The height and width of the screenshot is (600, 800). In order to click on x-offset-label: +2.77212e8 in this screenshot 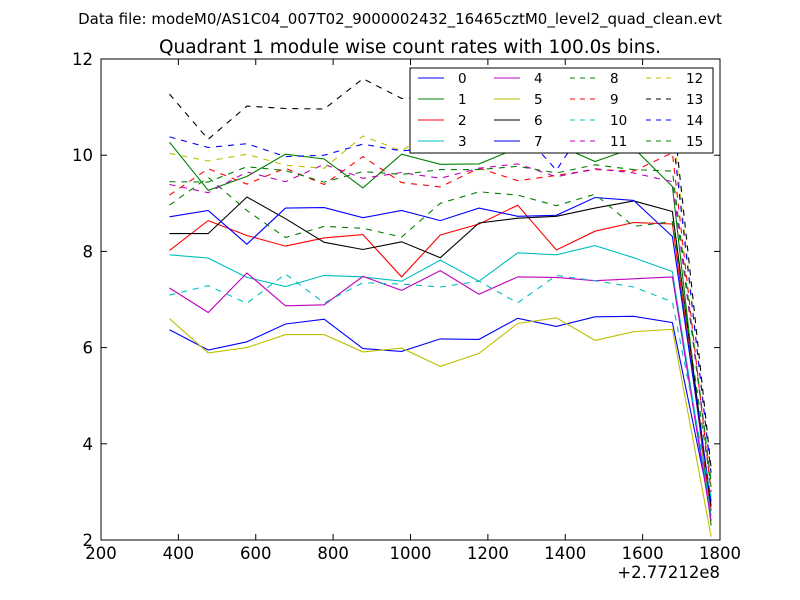, I will do `click(668, 572)`.